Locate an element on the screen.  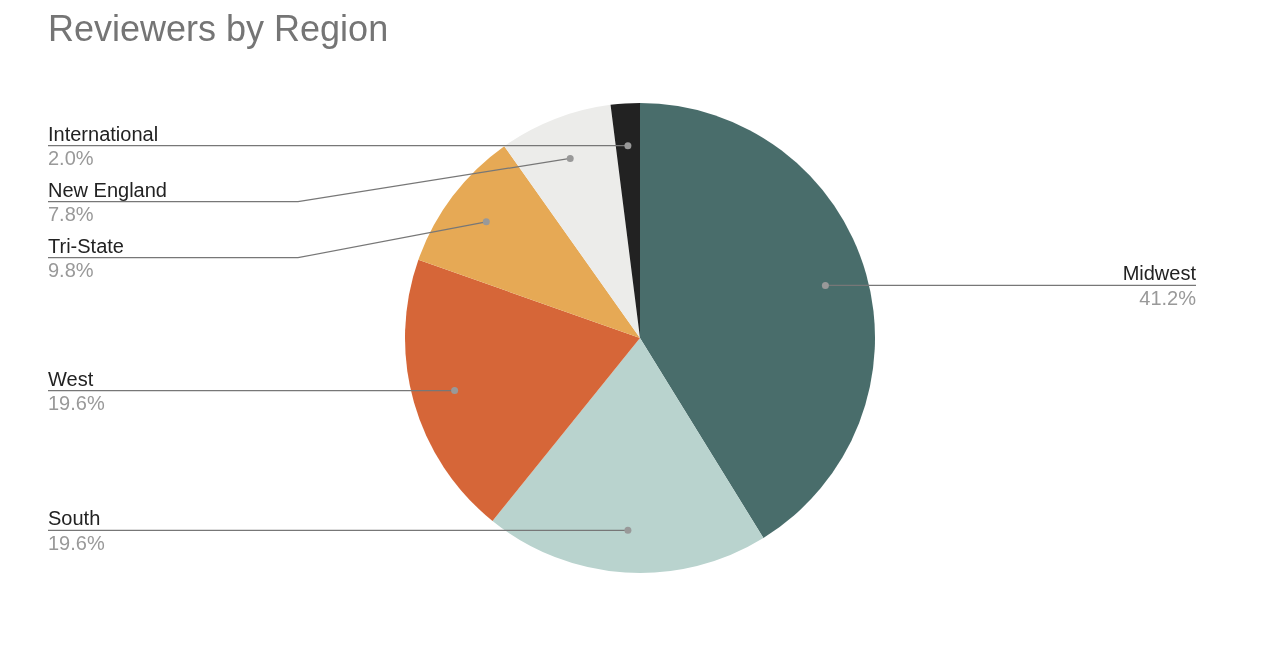
slice-label: International is located at coordinates (103, 133).